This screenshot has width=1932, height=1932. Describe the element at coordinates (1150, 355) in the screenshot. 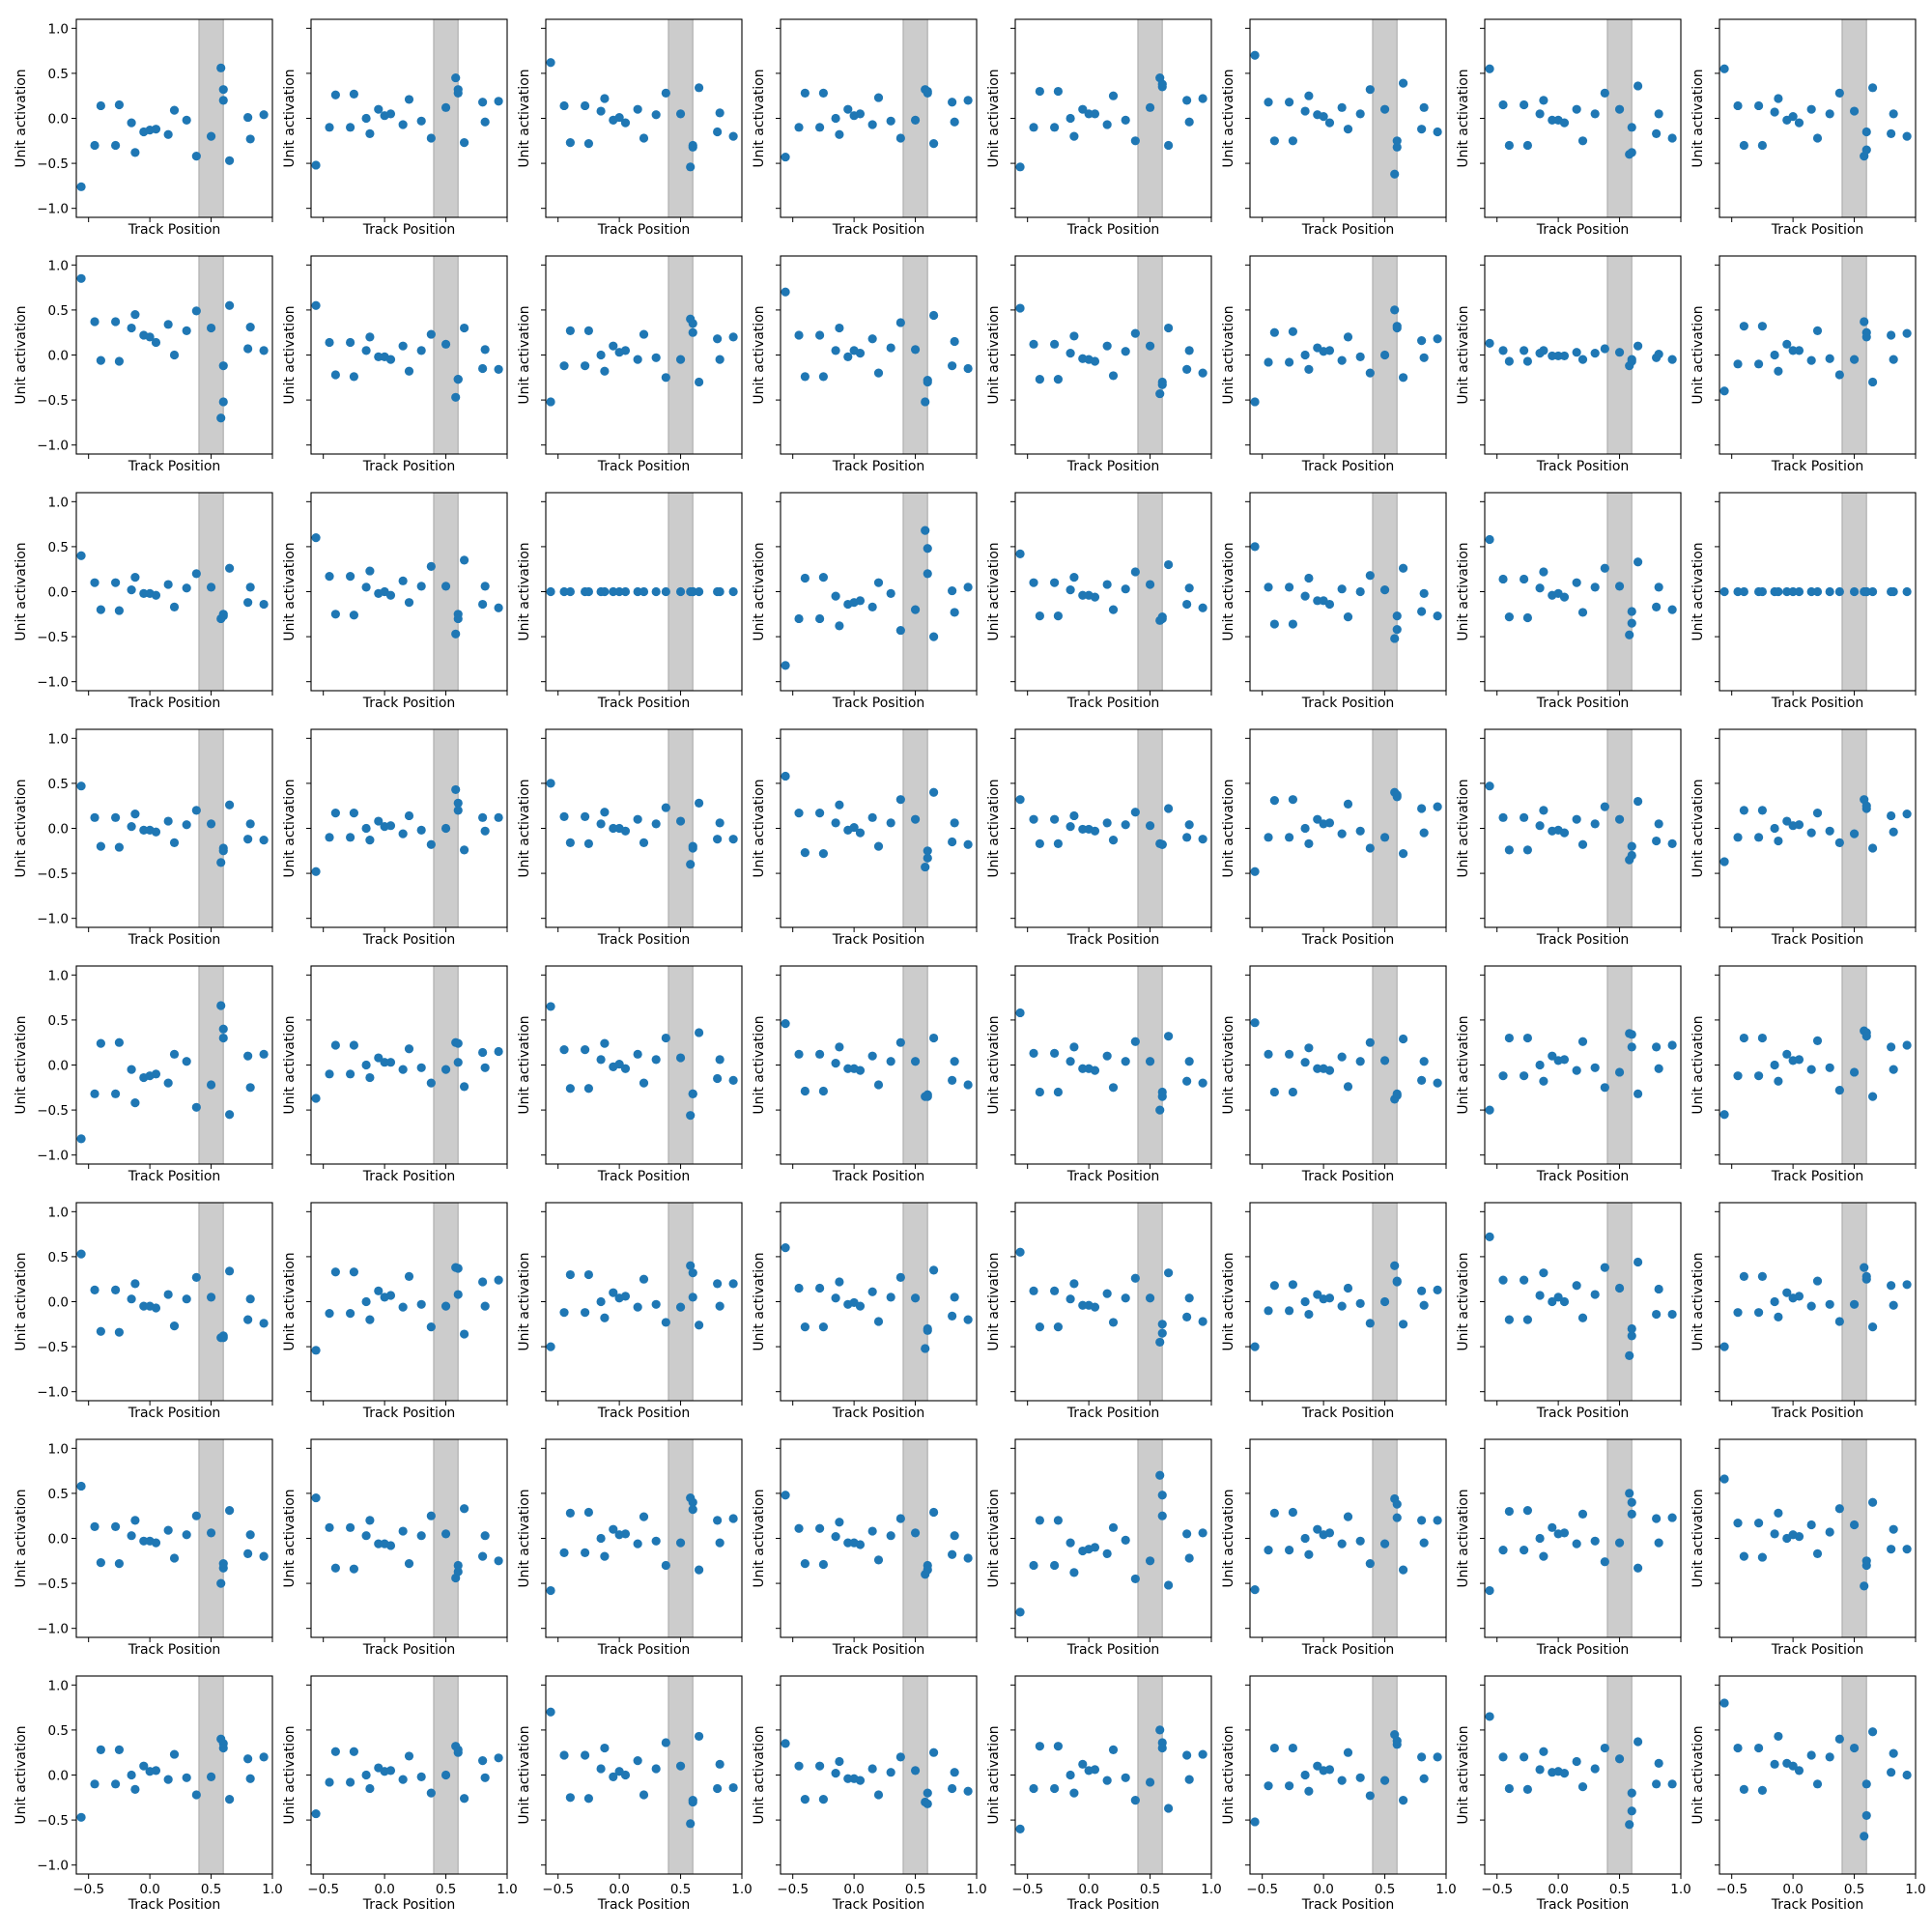

I see `highlight-band` at that location.